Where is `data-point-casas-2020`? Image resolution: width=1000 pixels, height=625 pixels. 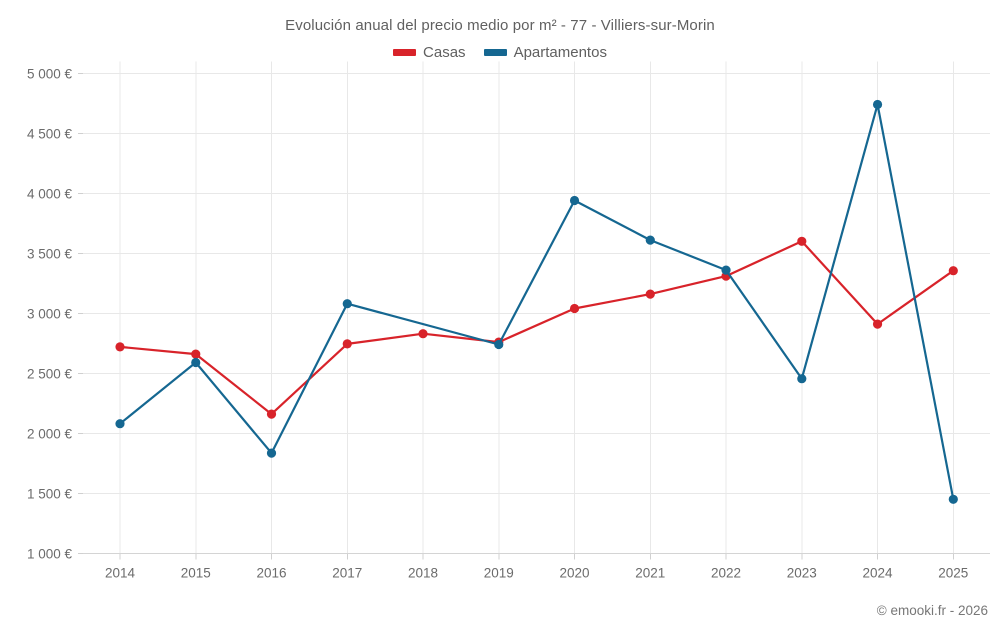 data-point-casas-2020 is located at coordinates (574, 308).